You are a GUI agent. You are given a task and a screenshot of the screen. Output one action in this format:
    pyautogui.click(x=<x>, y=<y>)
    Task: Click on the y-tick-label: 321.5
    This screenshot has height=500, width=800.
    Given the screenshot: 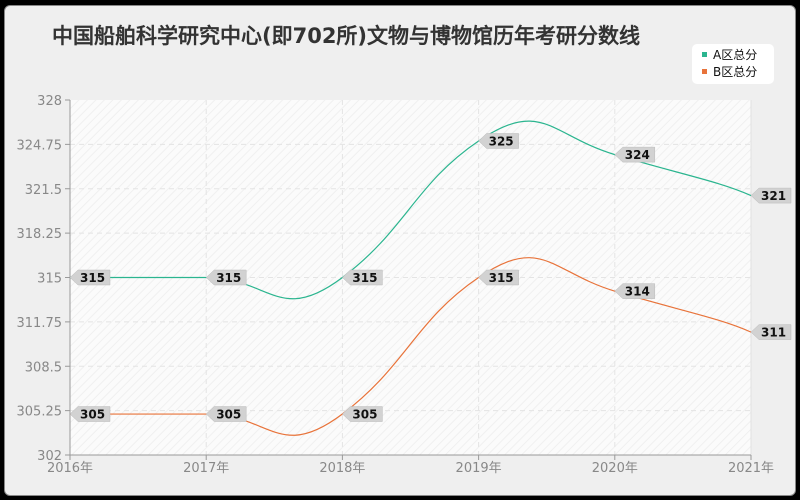 What is the action you would take?
    pyautogui.click(x=43, y=190)
    